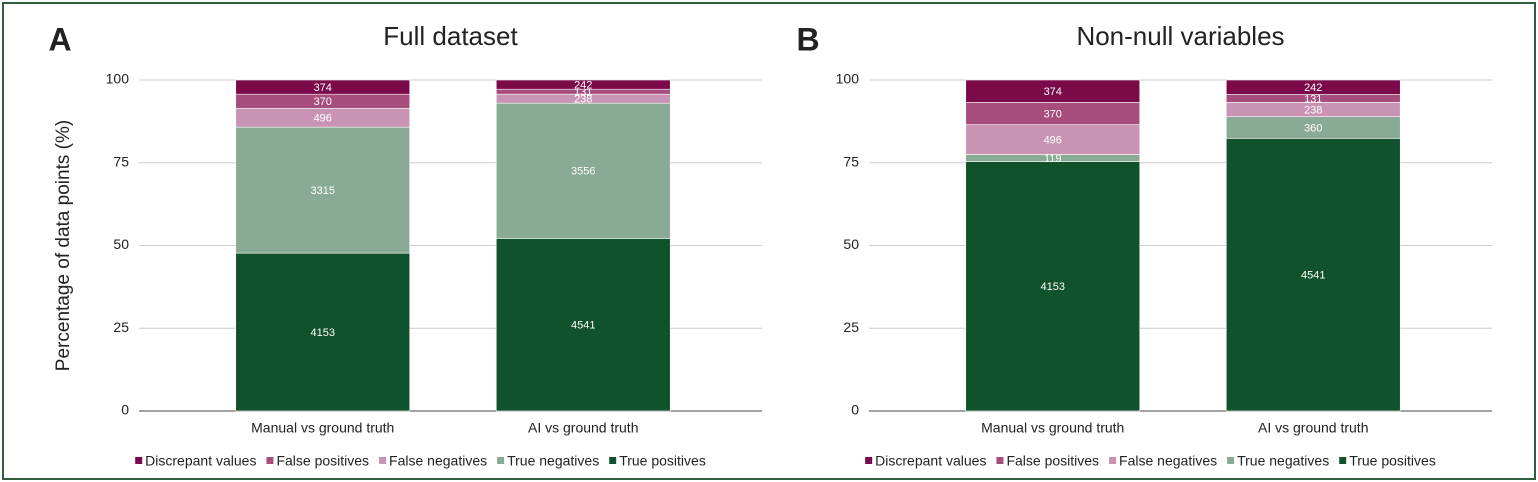 This screenshot has width=1538, height=482. I want to click on data-label: 3315, so click(323, 191).